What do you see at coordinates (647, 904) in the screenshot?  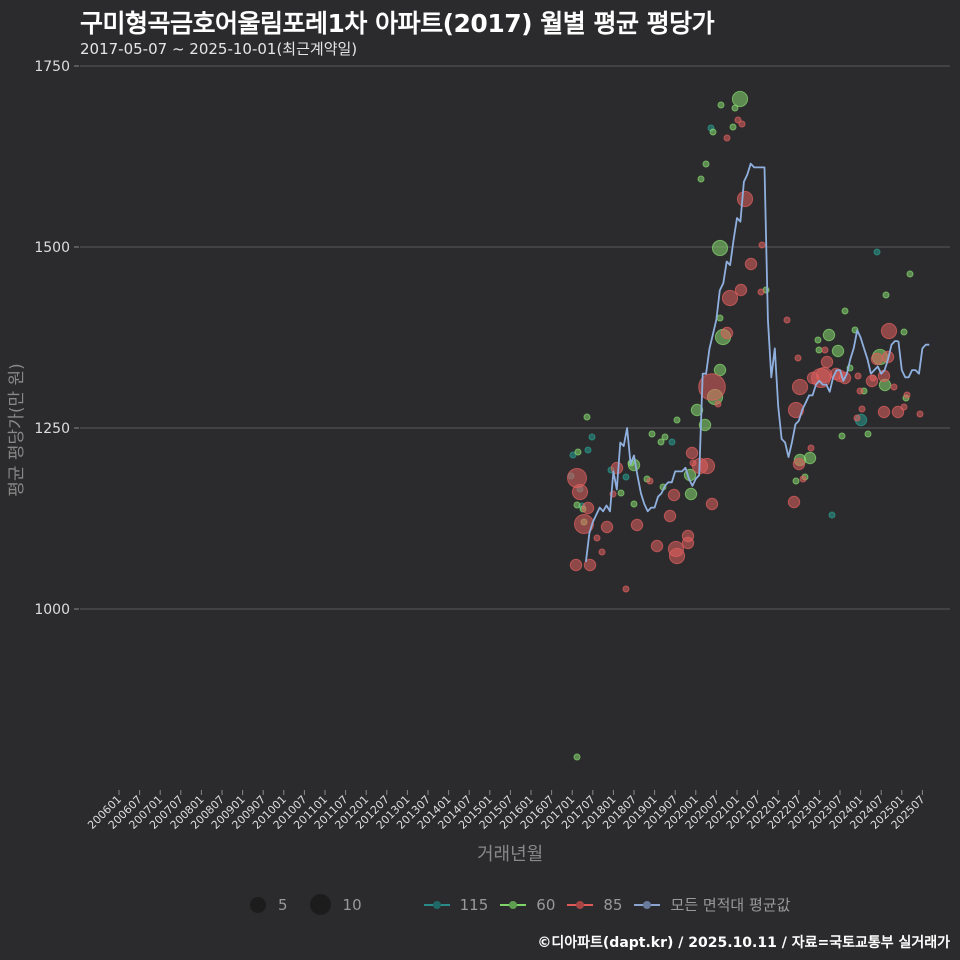 I see `series-average-icon` at bounding box center [647, 904].